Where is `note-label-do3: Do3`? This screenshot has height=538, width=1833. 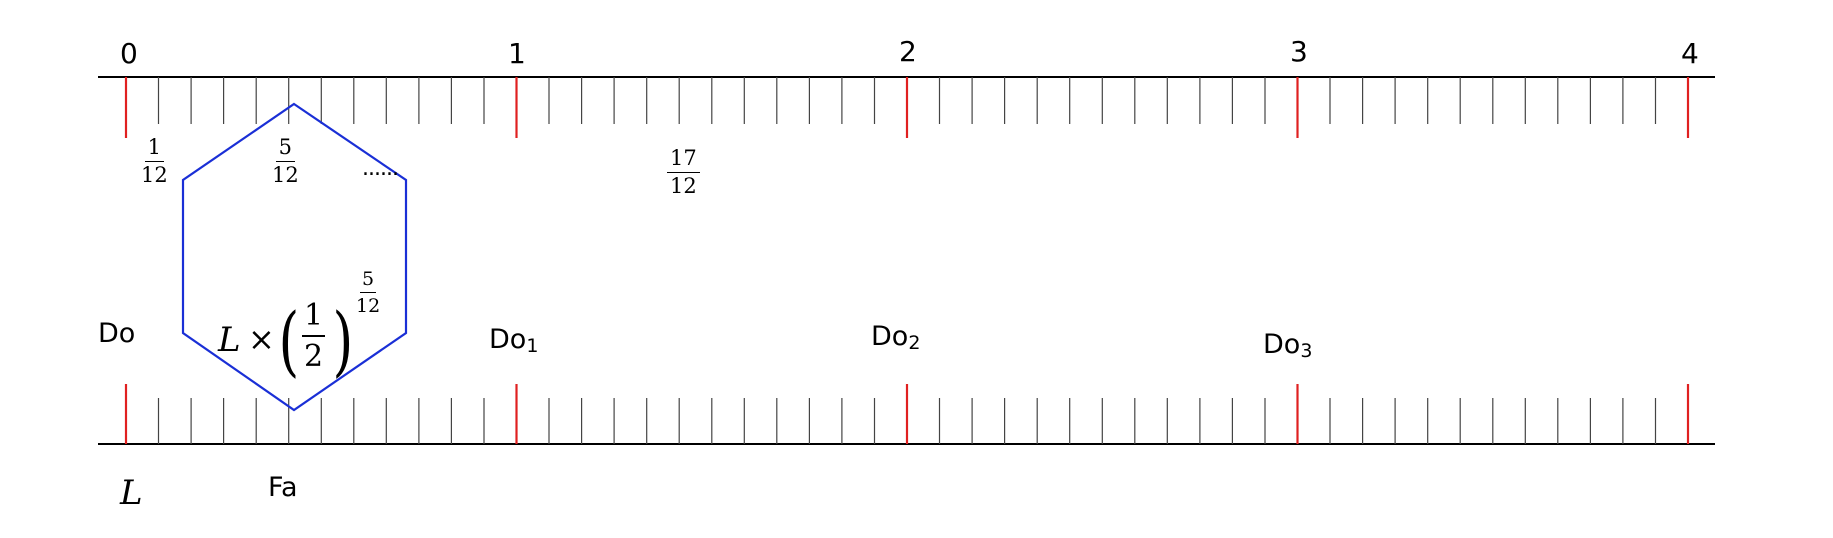
note-label-do3: Do3 is located at coordinates (1287, 346).